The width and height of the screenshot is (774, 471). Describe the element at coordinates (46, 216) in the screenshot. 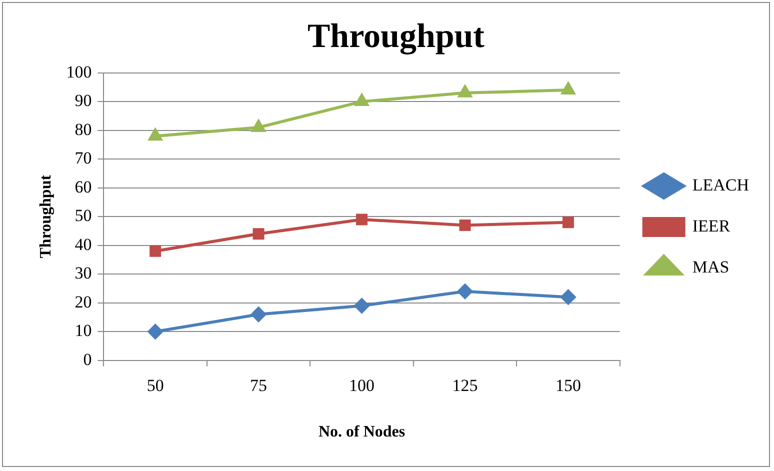

I see `y-axis-title: Throughput` at that location.